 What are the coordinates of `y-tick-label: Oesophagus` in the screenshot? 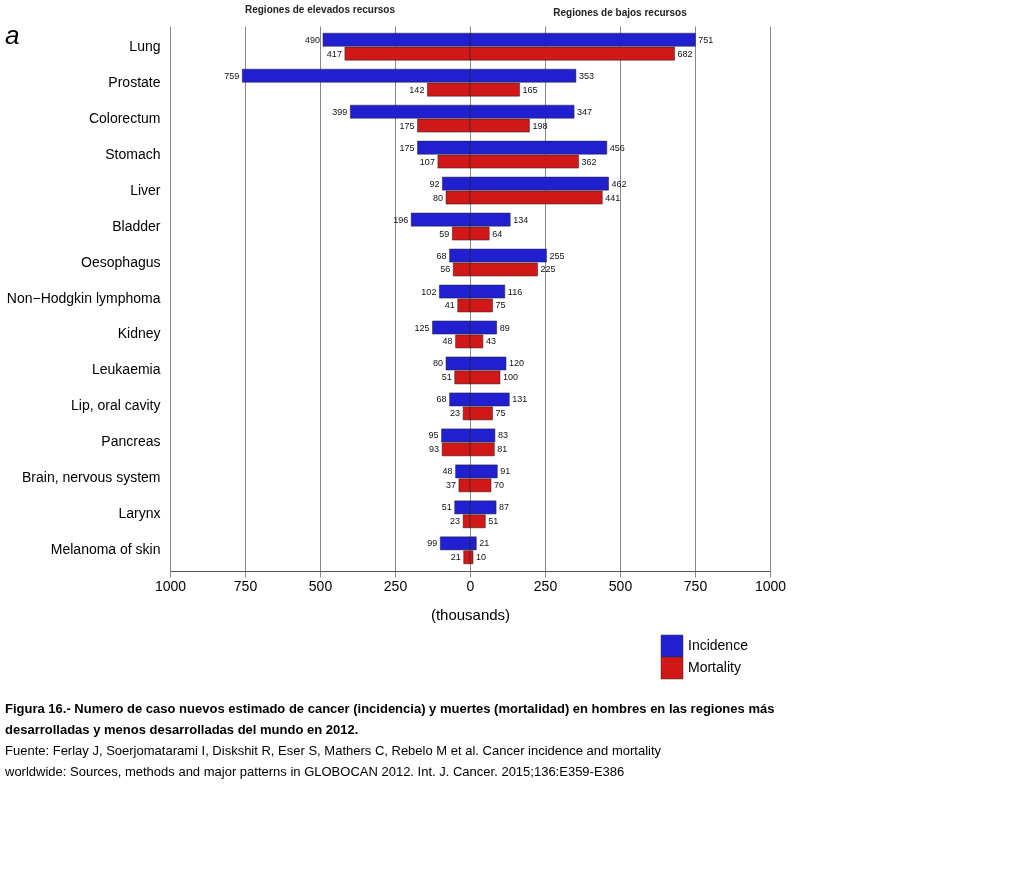 It's located at (121, 261).